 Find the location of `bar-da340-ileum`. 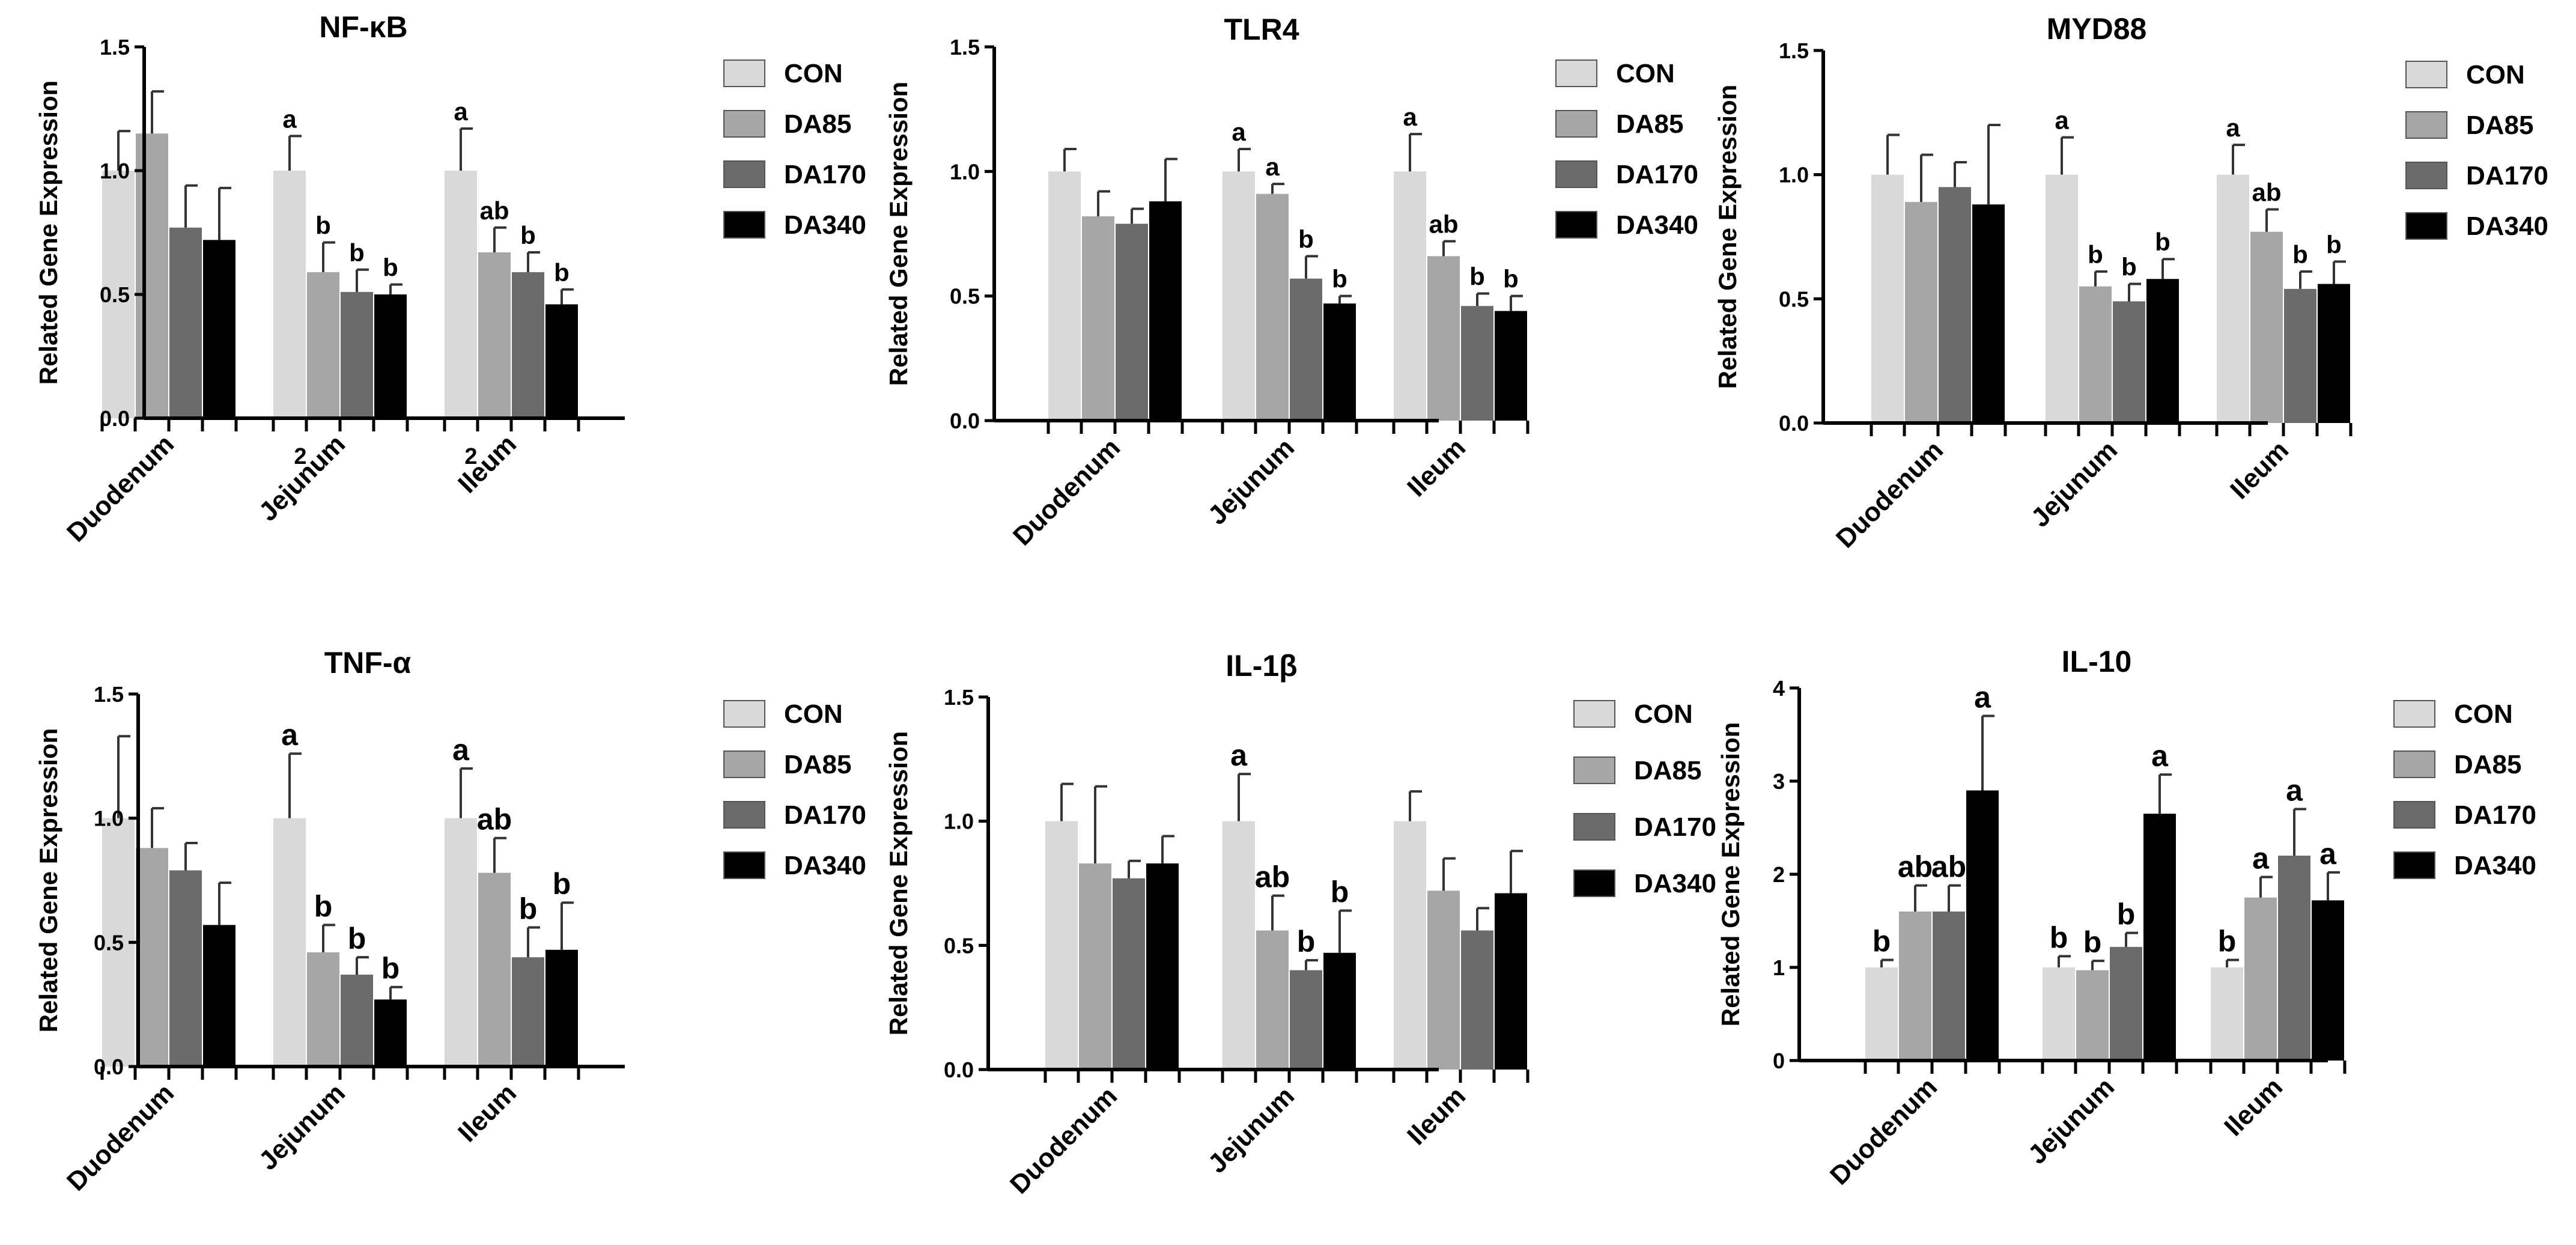

bar-da340-ileum is located at coordinates (1511, 981).